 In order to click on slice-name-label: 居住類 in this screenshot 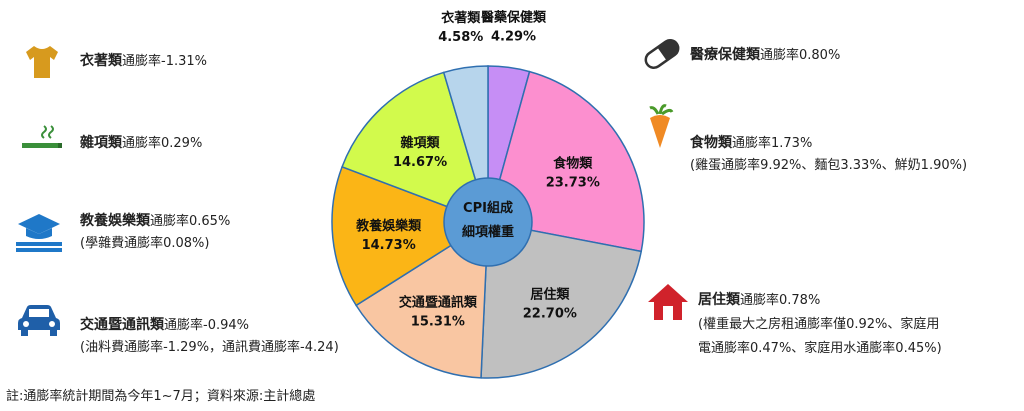, I will do `click(550, 294)`.